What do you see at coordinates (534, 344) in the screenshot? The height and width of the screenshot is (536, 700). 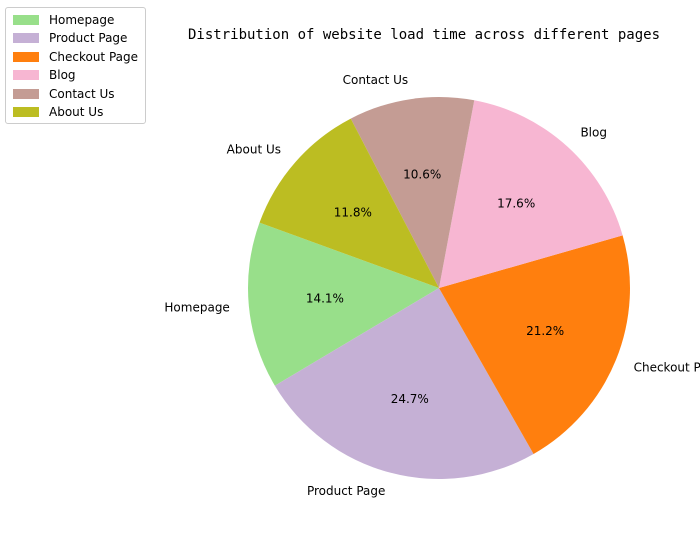 I see `pie-slice-checkout-page` at bounding box center [534, 344].